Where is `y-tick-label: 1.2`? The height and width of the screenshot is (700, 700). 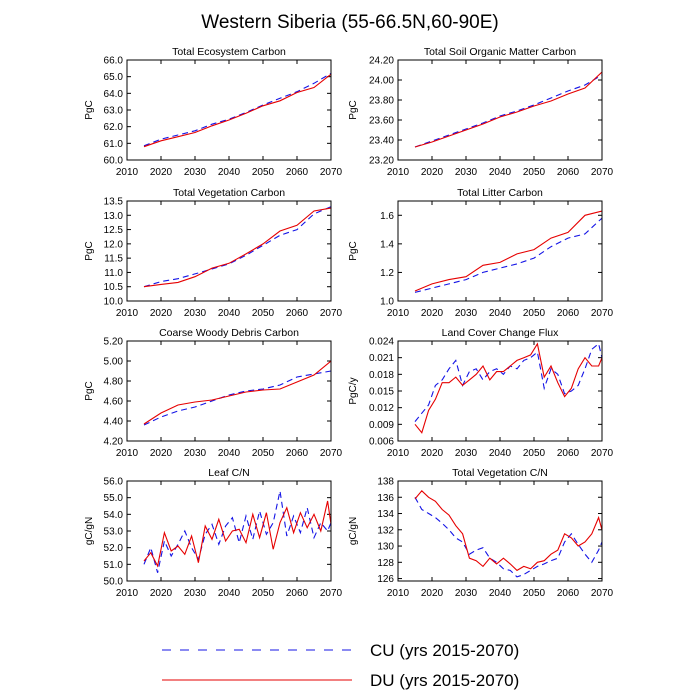
y-tick-label: 1.2 is located at coordinates (387, 273).